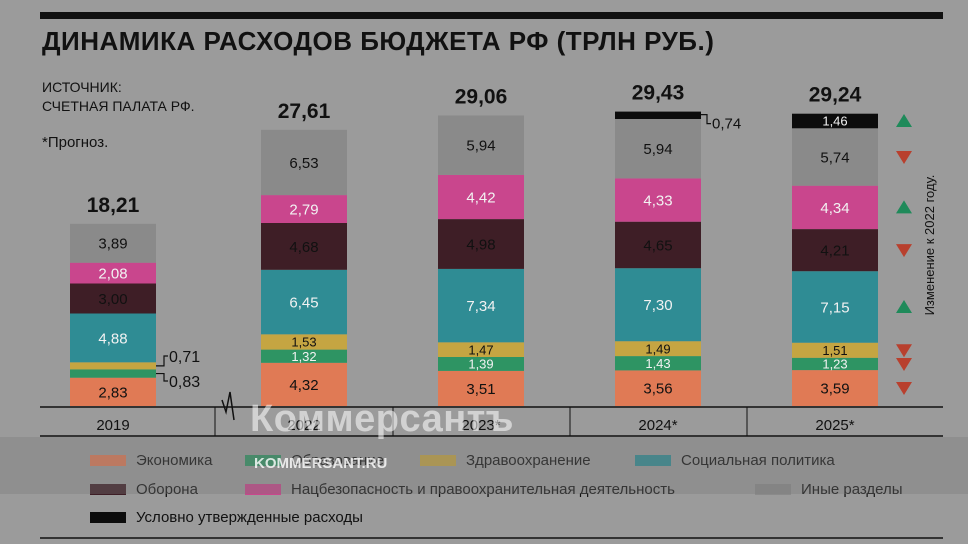  I want to click on watermark-brand: Коммерсантъ, so click(382, 419).